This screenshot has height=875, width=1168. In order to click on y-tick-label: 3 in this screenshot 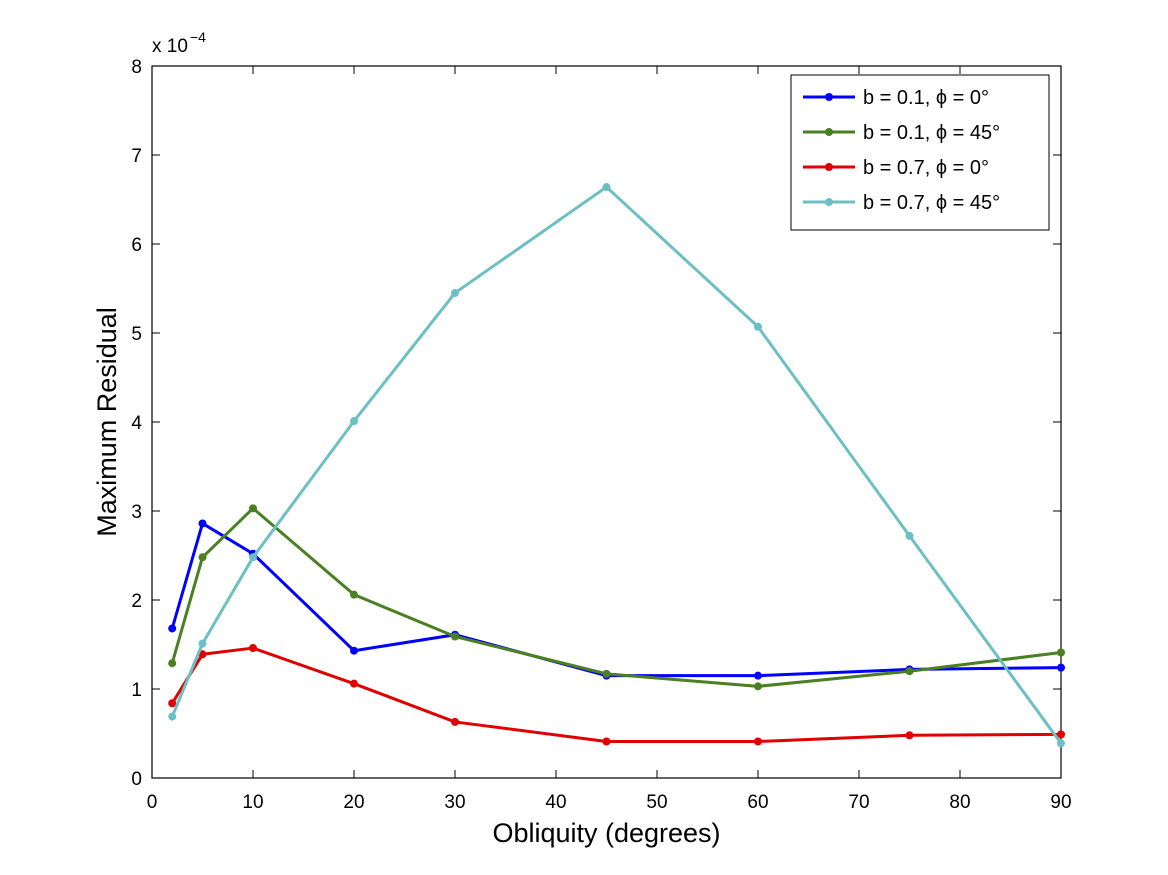, I will do `click(136, 512)`.